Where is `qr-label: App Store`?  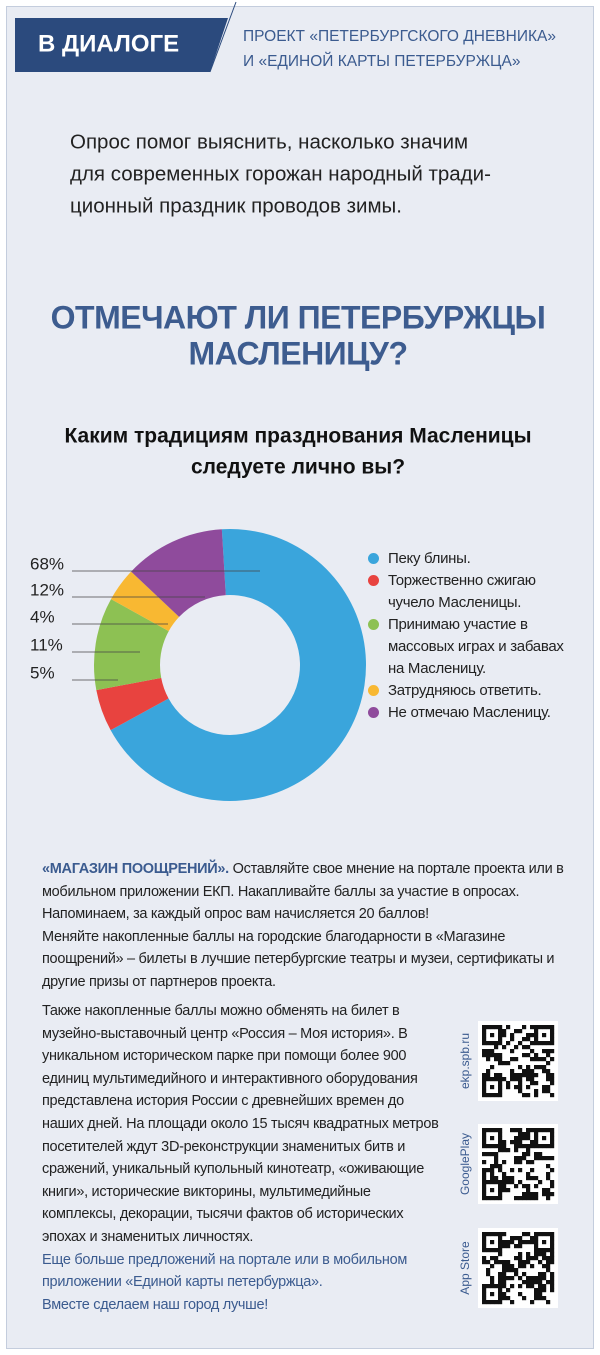
qr-label: App Store is located at coordinates (465, 1268).